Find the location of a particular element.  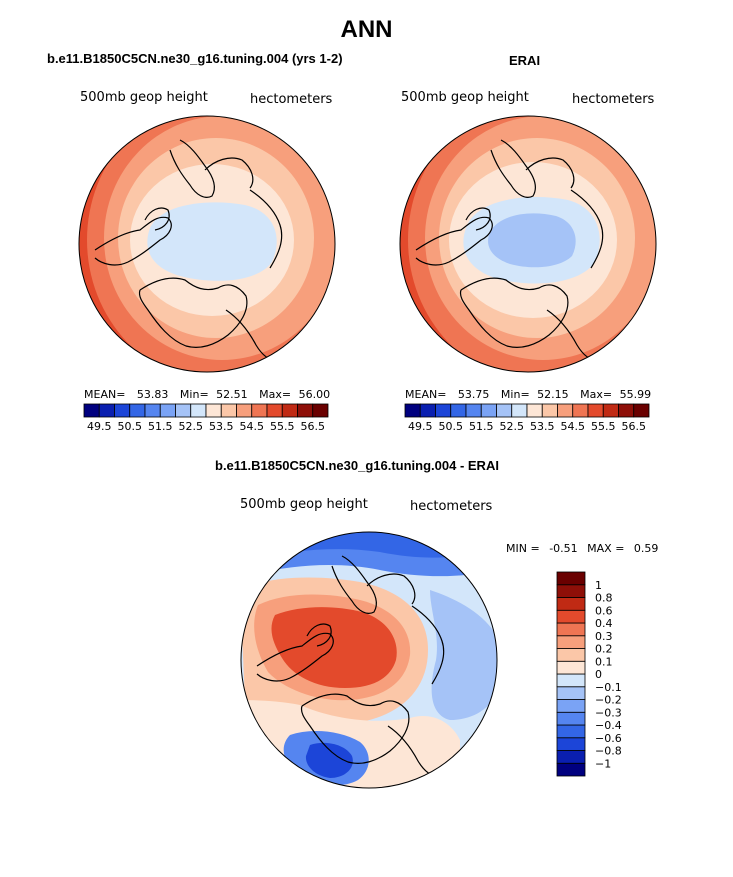

panel2-mean-value: 53.75 is located at coordinates (473, 394).